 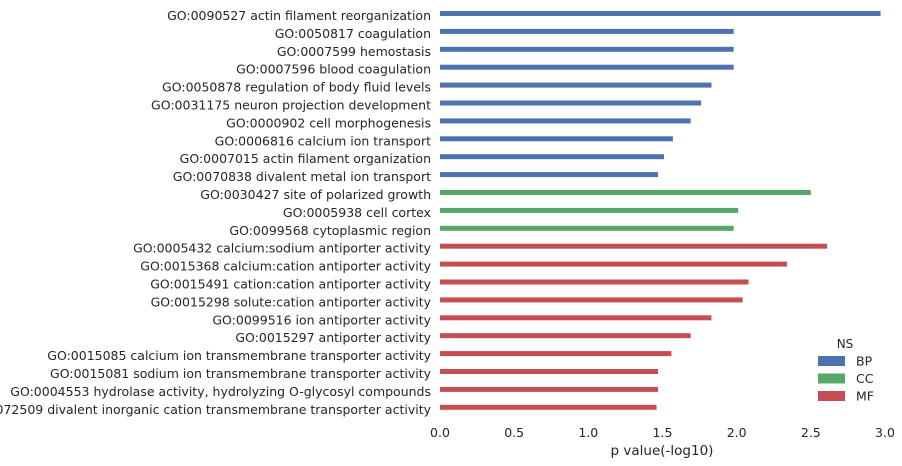 What do you see at coordinates (737, 432) in the screenshot?
I see `x-tick-label: 2.0` at bounding box center [737, 432].